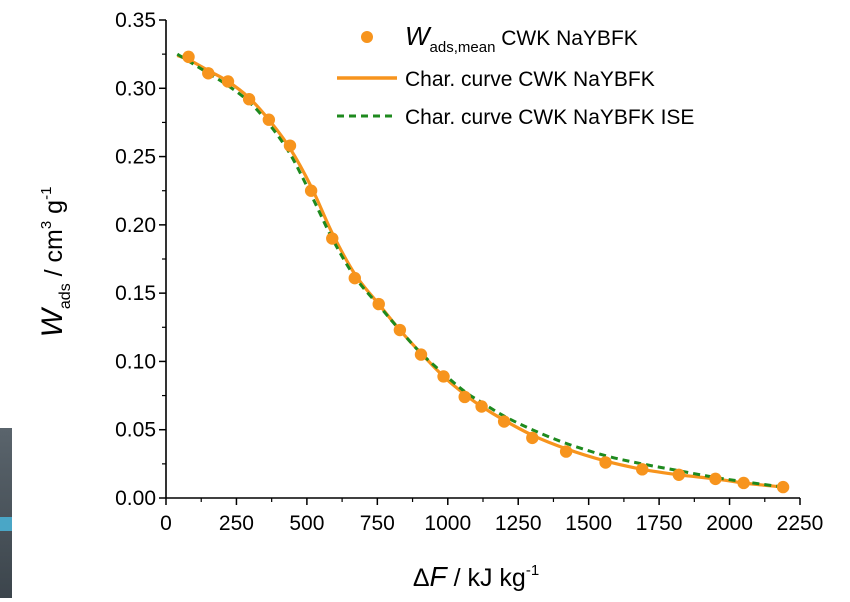 The height and width of the screenshot is (602, 850). Describe the element at coordinates (135, 498) in the screenshot. I see `y-tick-label: 0.00` at that location.